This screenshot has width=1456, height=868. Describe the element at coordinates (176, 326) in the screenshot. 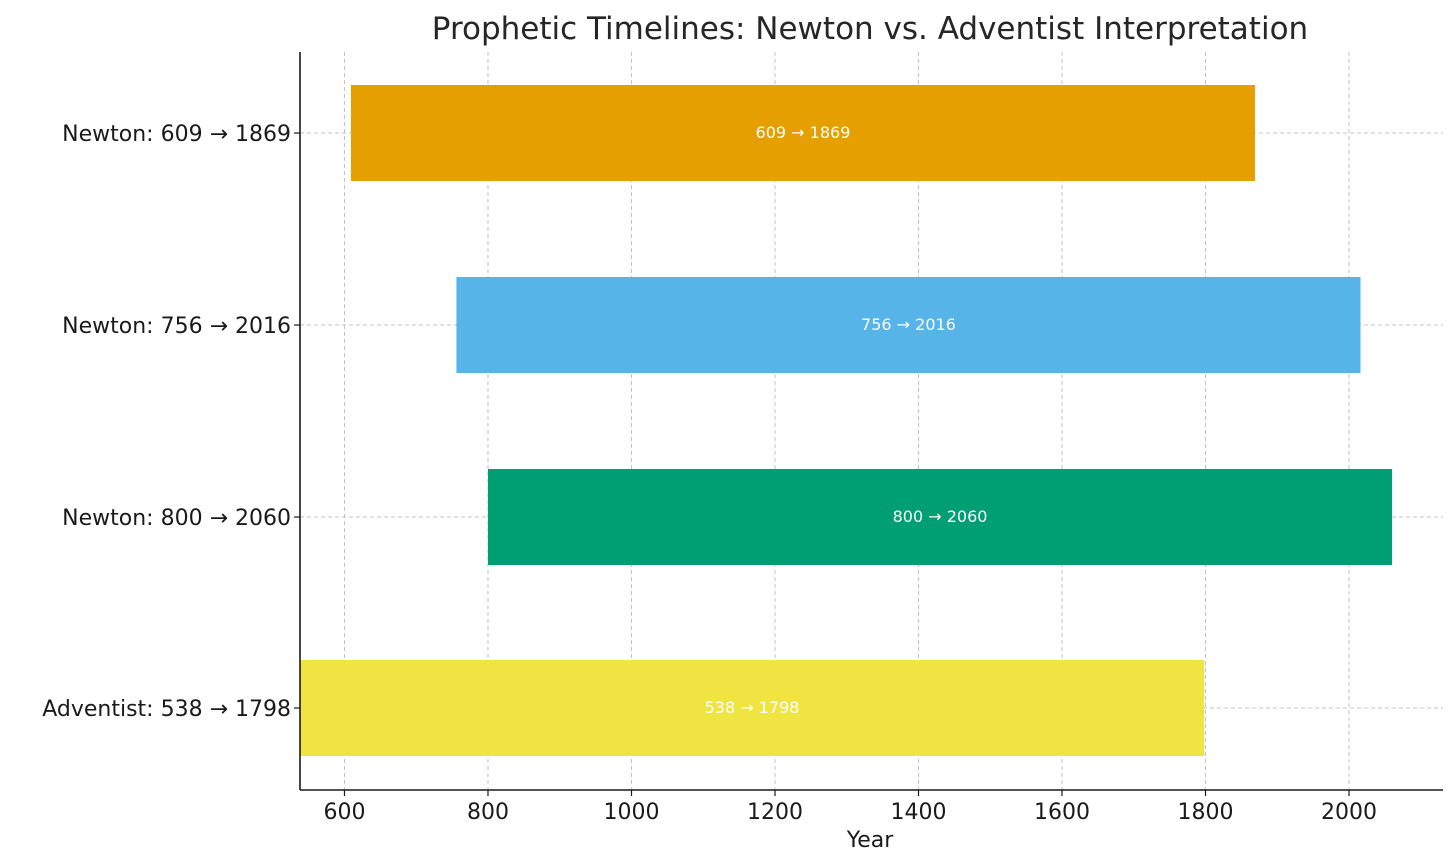

I see `y-tick-label: Newton: 756 → 2016` at that location.